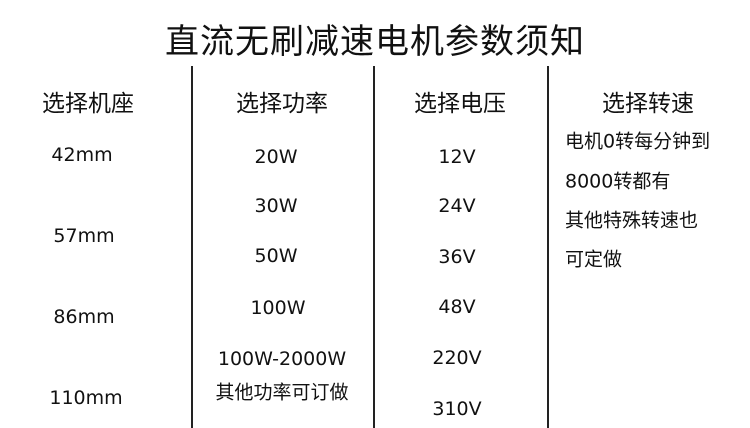 Image resolution: width=750 pixels, height=428 pixels. I want to click on power-item: 100W, so click(278, 308).